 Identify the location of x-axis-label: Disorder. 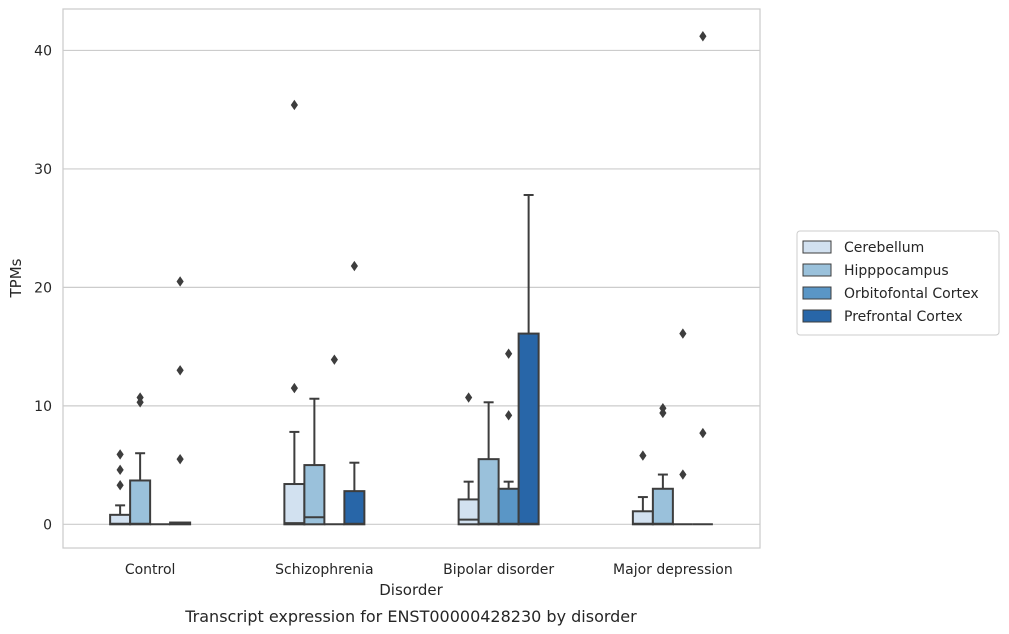
(411, 590).